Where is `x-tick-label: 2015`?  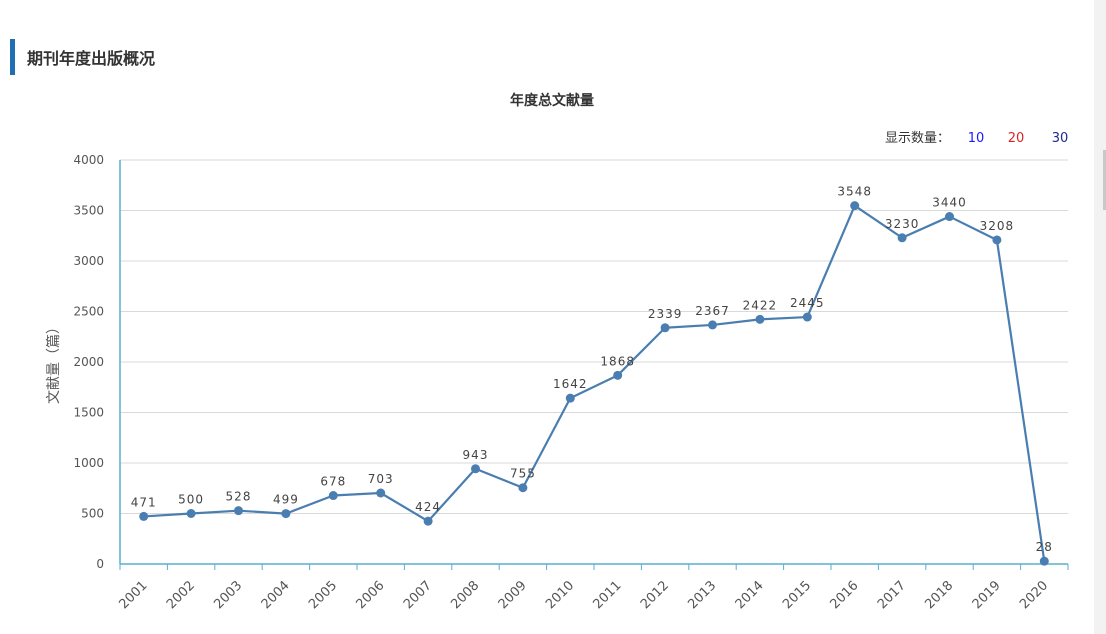
x-tick-label: 2015 is located at coordinates (797, 595).